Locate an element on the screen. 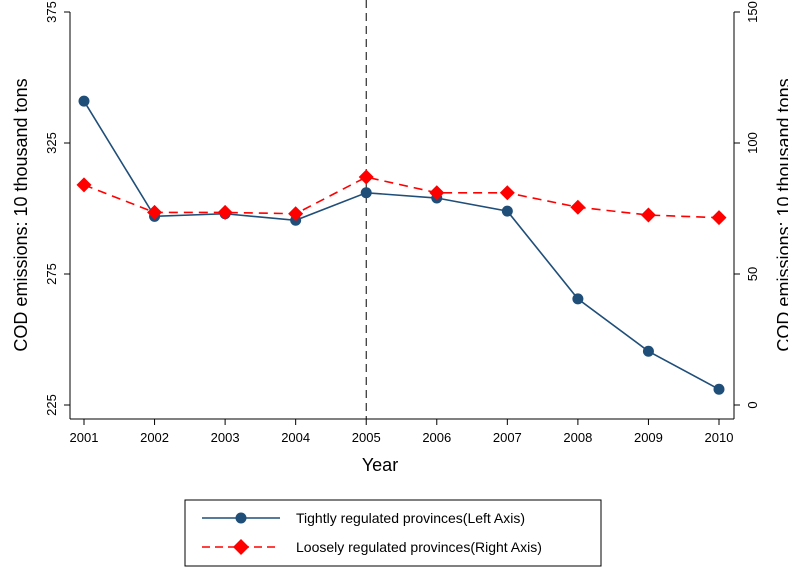 The image size is (788, 569). left-y-tick-label: 325 is located at coordinates (51, 143).